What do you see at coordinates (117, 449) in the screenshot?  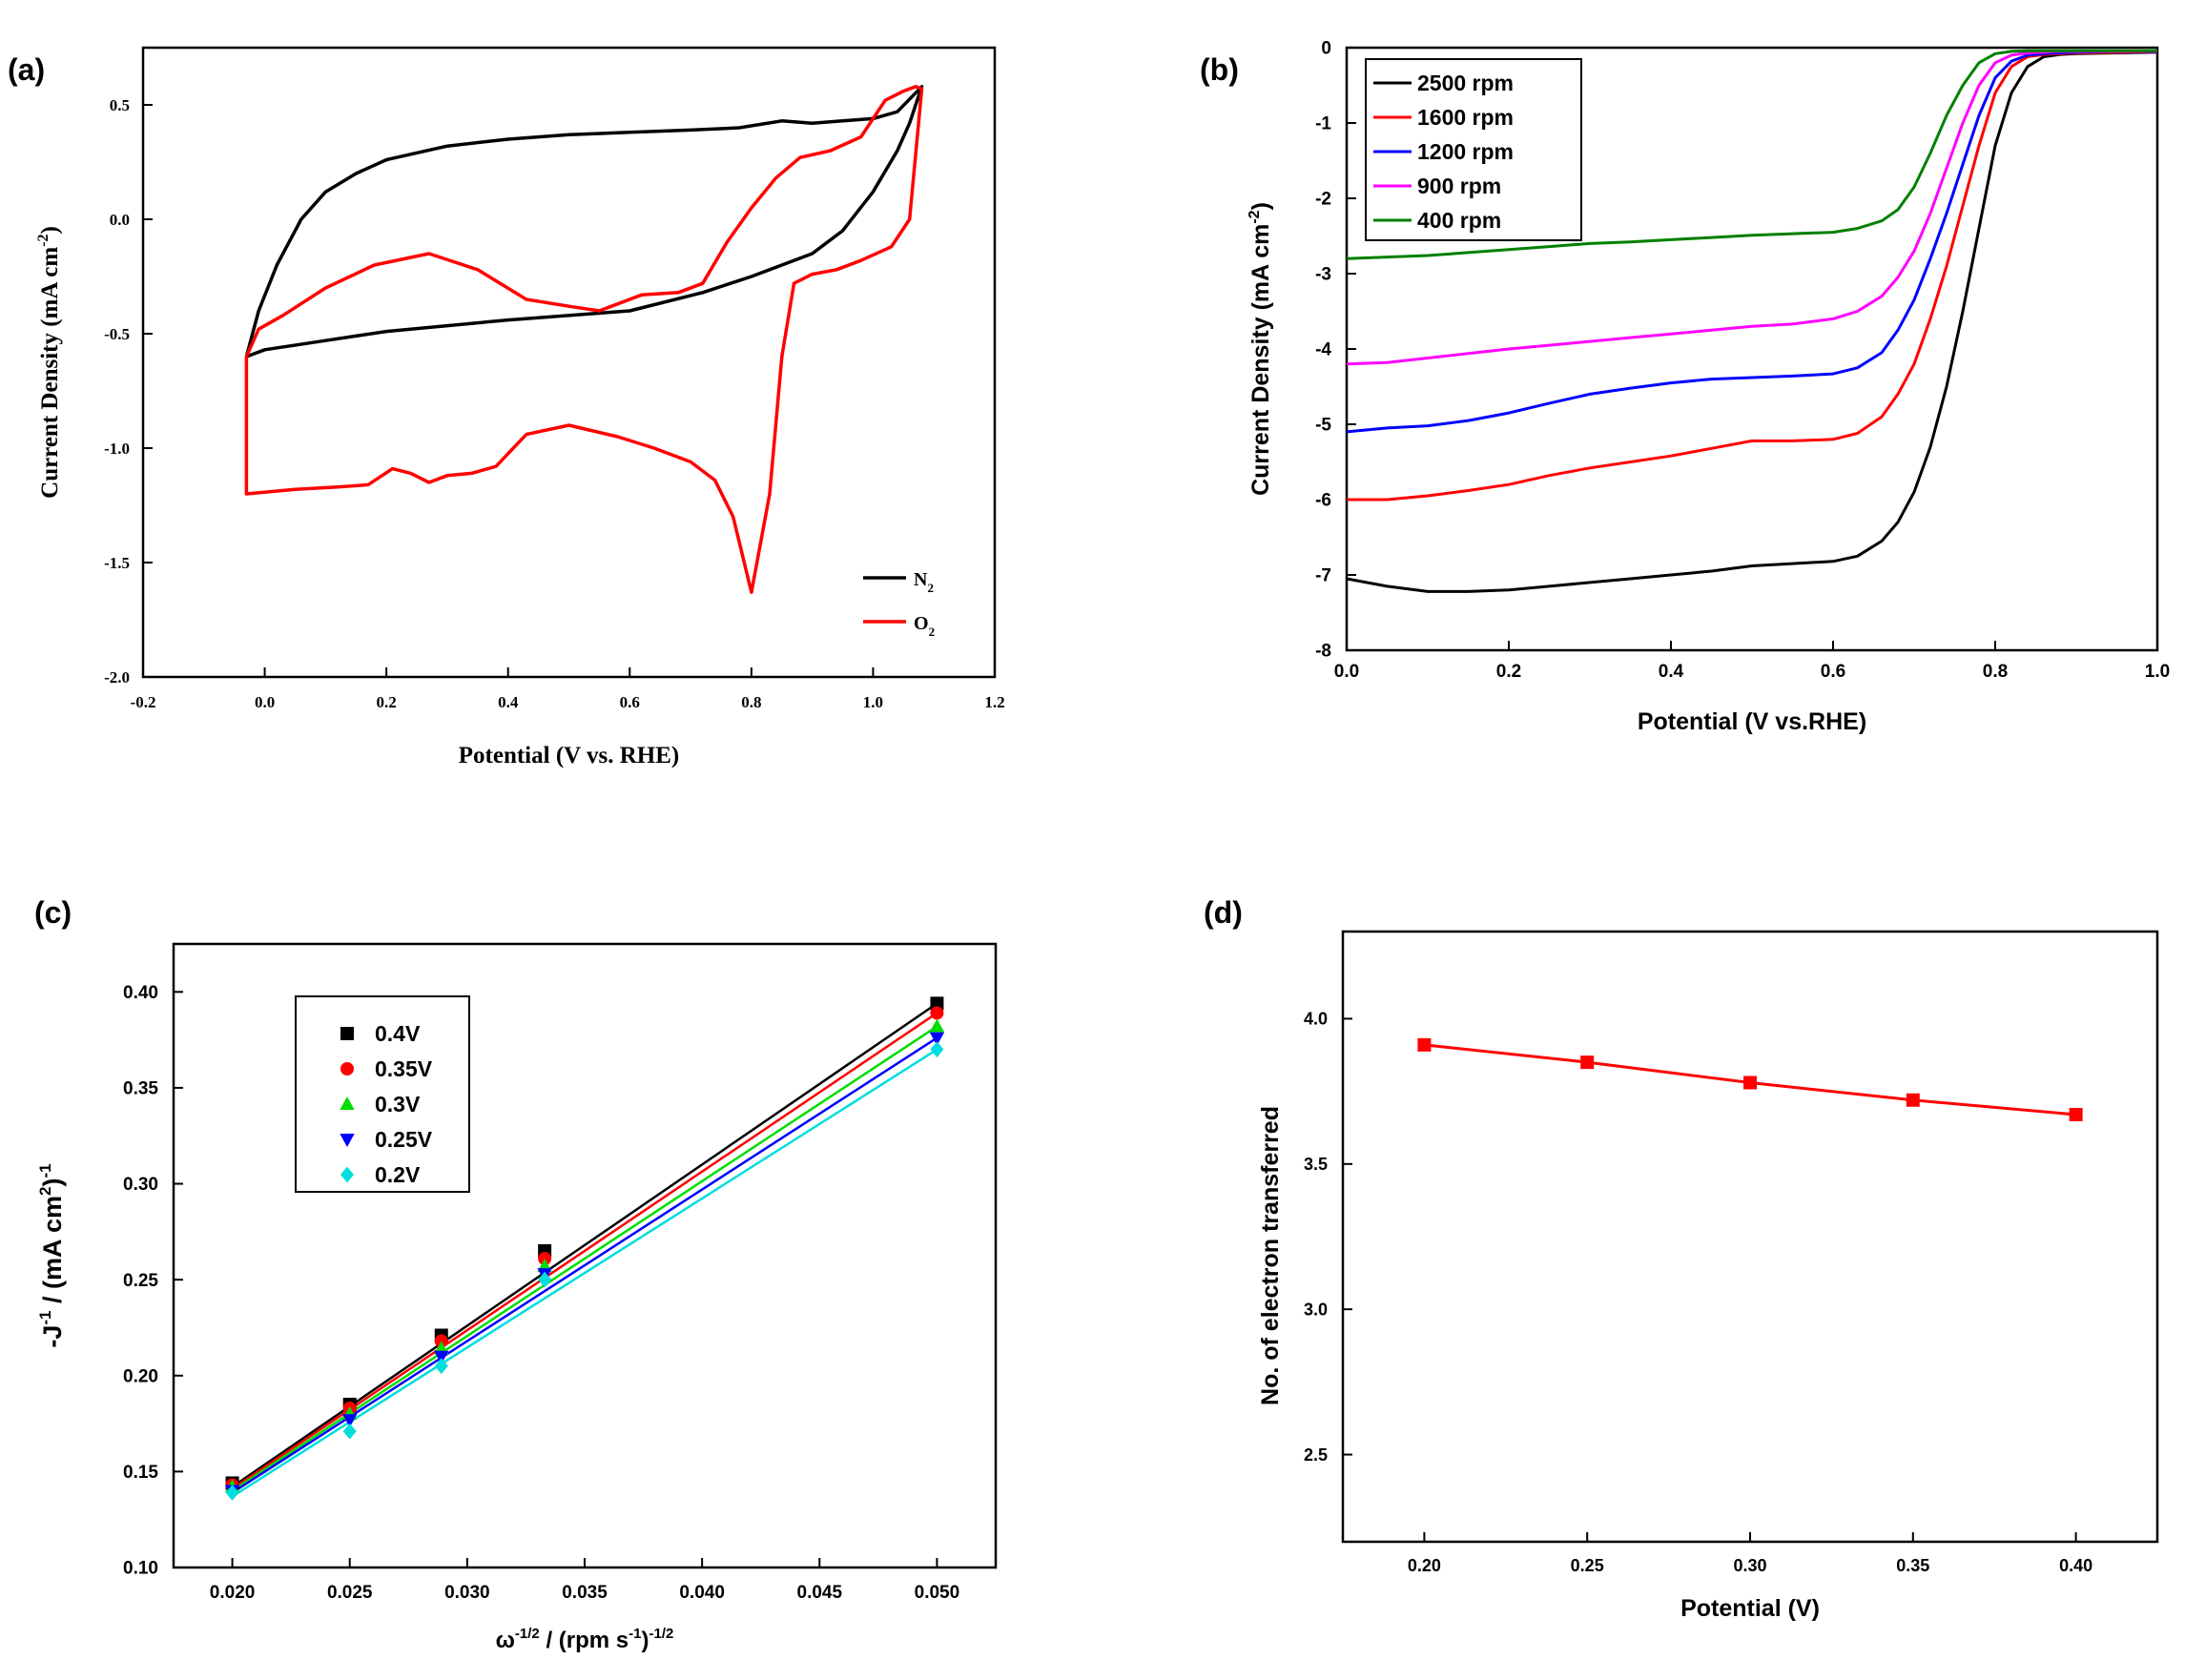 I see `y-tick-label: -1.0` at bounding box center [117, 449].